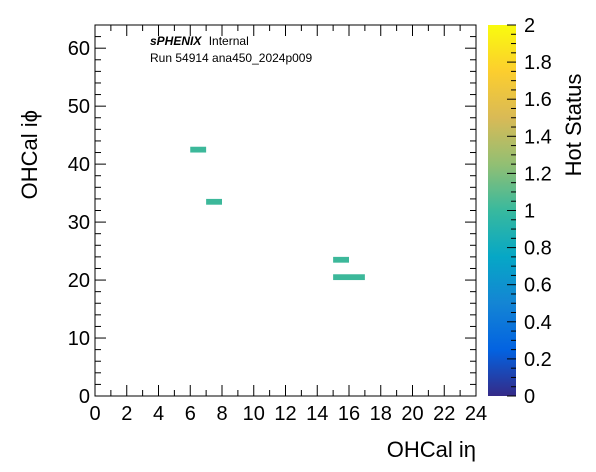 This screenshot has width=596, height=472. I want to click on x-tick-label: 24, so click(476, 414).